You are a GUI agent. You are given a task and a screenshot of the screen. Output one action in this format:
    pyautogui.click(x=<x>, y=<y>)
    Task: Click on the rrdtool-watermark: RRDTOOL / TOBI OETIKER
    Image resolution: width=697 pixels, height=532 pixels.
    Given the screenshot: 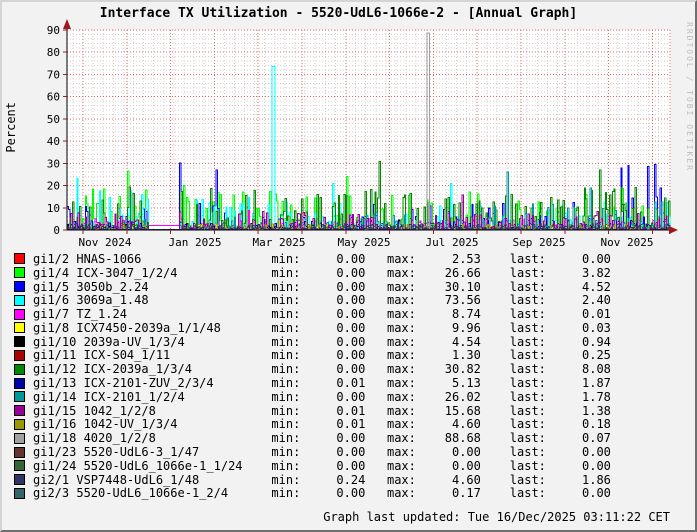 What is the action you would take?
    pyautogui.click(x=689, y=97)
    